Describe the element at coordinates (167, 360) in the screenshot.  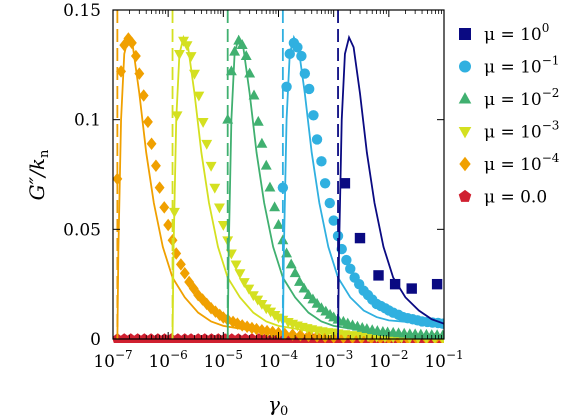
I see `x-tick-label-1: 10⁻⁶` at that location.